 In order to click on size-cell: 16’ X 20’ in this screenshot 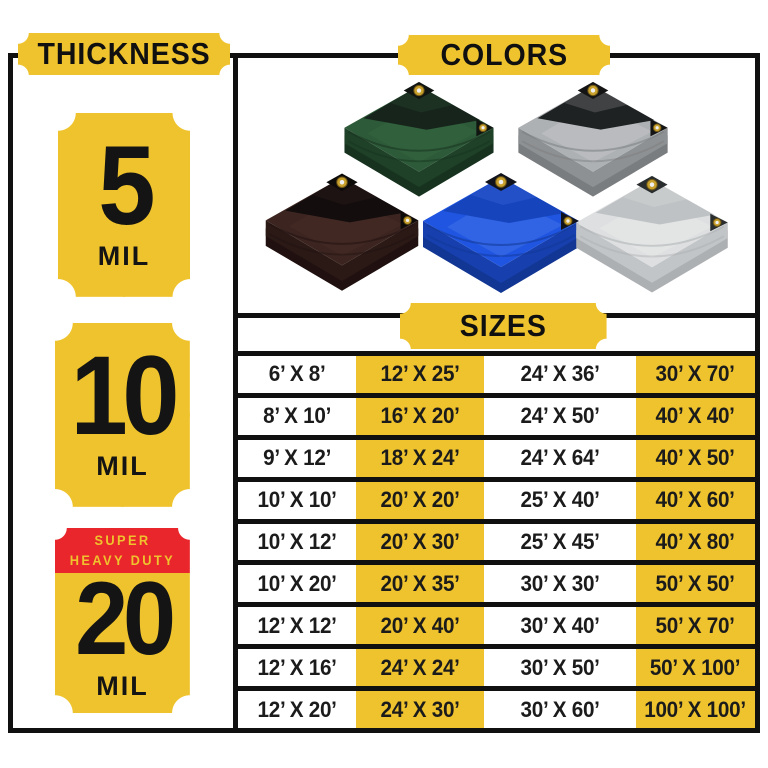, I will do `click(420, 416)`.